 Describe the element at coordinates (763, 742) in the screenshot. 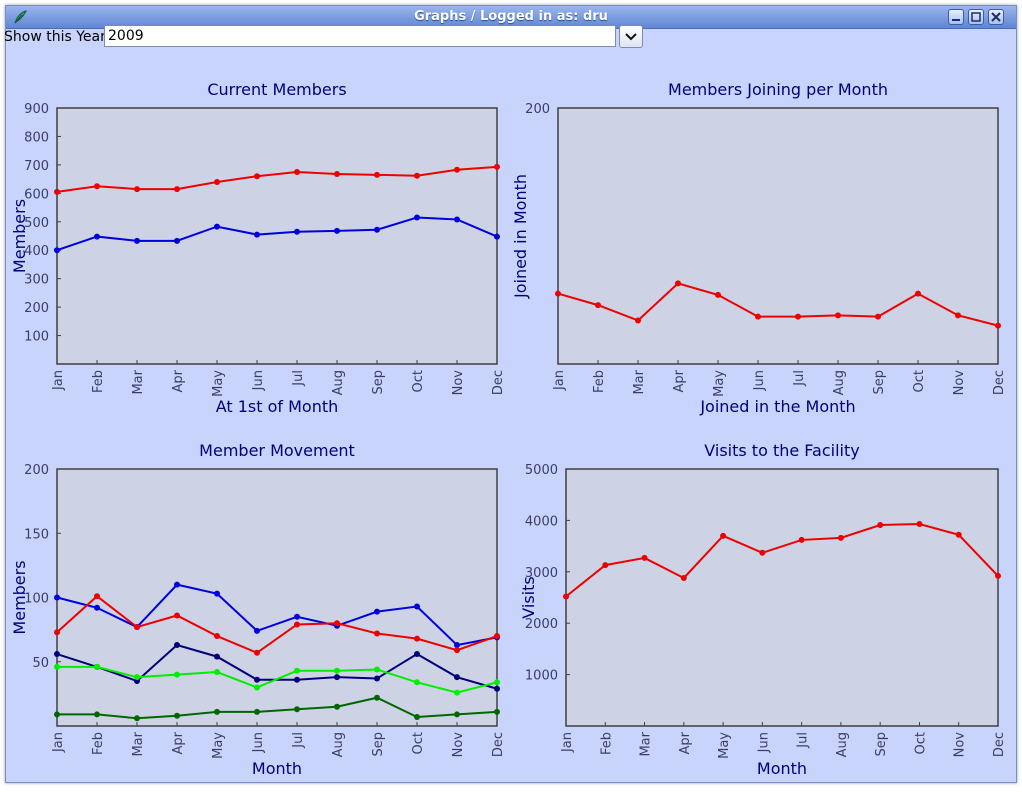

I see `visits-x-tick-label: Jun` at that location.